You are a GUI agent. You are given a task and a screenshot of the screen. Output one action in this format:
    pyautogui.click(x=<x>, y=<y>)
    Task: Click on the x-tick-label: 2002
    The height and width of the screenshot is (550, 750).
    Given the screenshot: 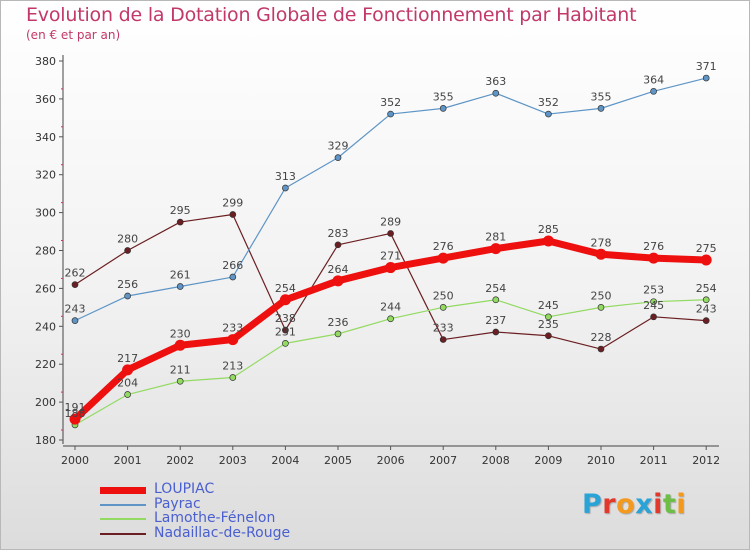 What is the action you would take?
    pyautogui.click(x=180, y=460)
    